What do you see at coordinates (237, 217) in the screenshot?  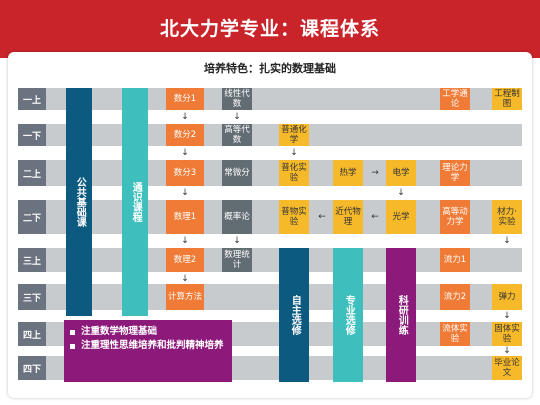 I see `course-box: 概率论` at bounding box center [237, 217].